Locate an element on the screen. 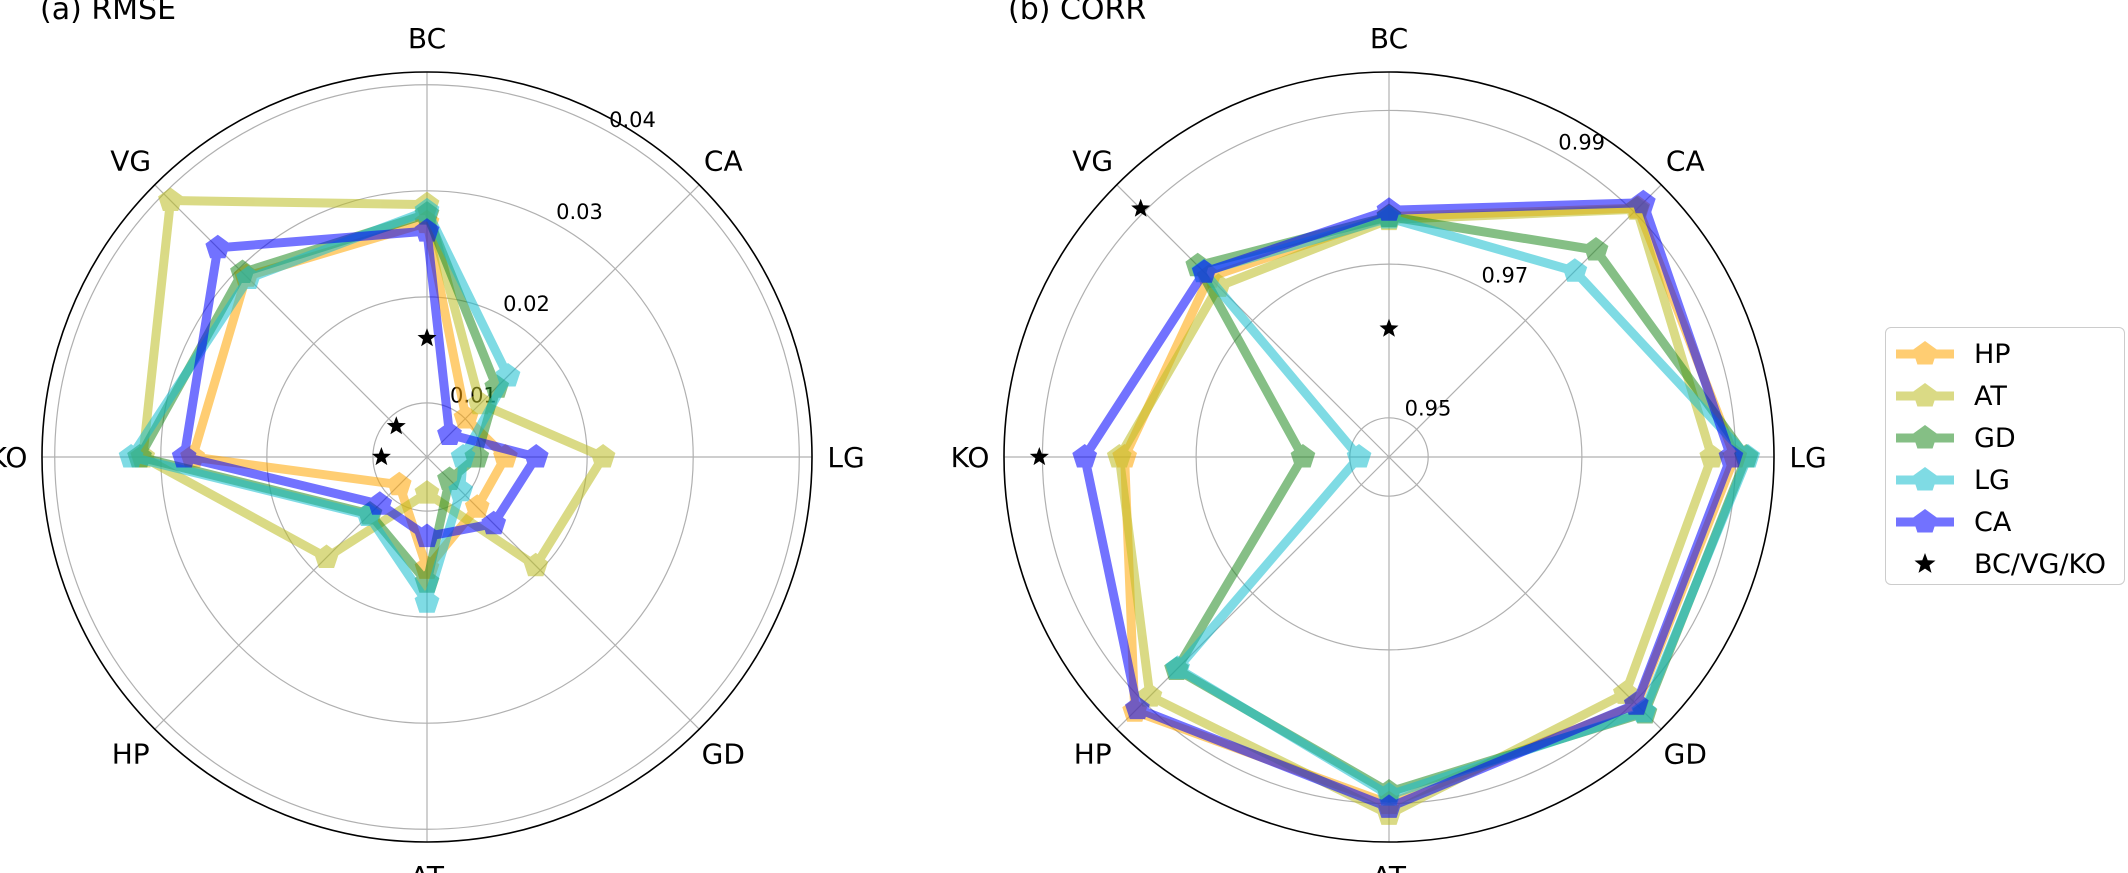 This screenshot has height=873, width=2128. rtick-label: 0.95 is located at coordinates (1428, 409).